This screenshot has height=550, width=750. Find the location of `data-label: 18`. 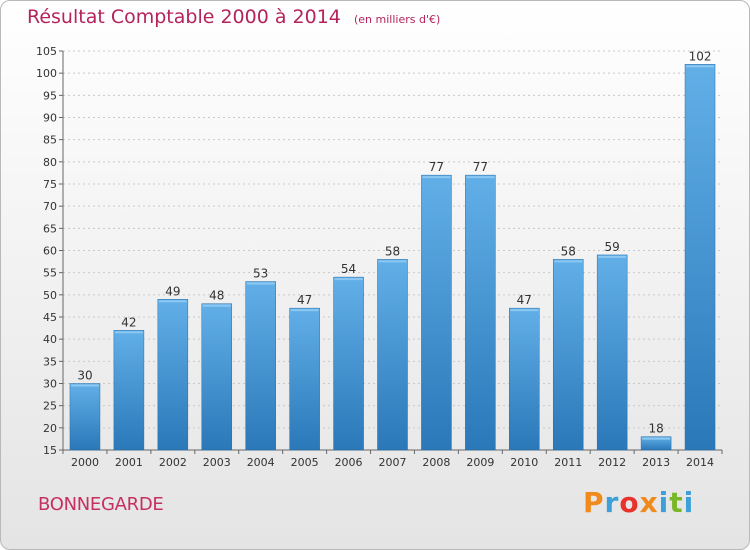

data-label: 18 is located at coordinates (655, 429).